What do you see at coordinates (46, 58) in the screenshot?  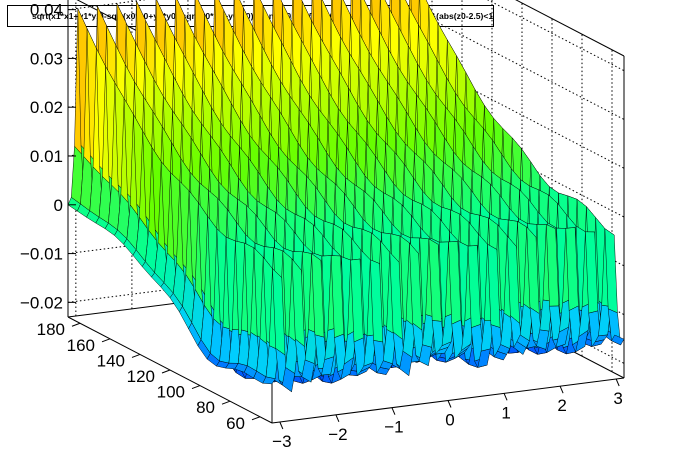 I see `z-tick-label: 0.03` at bounding box center [46, 58].